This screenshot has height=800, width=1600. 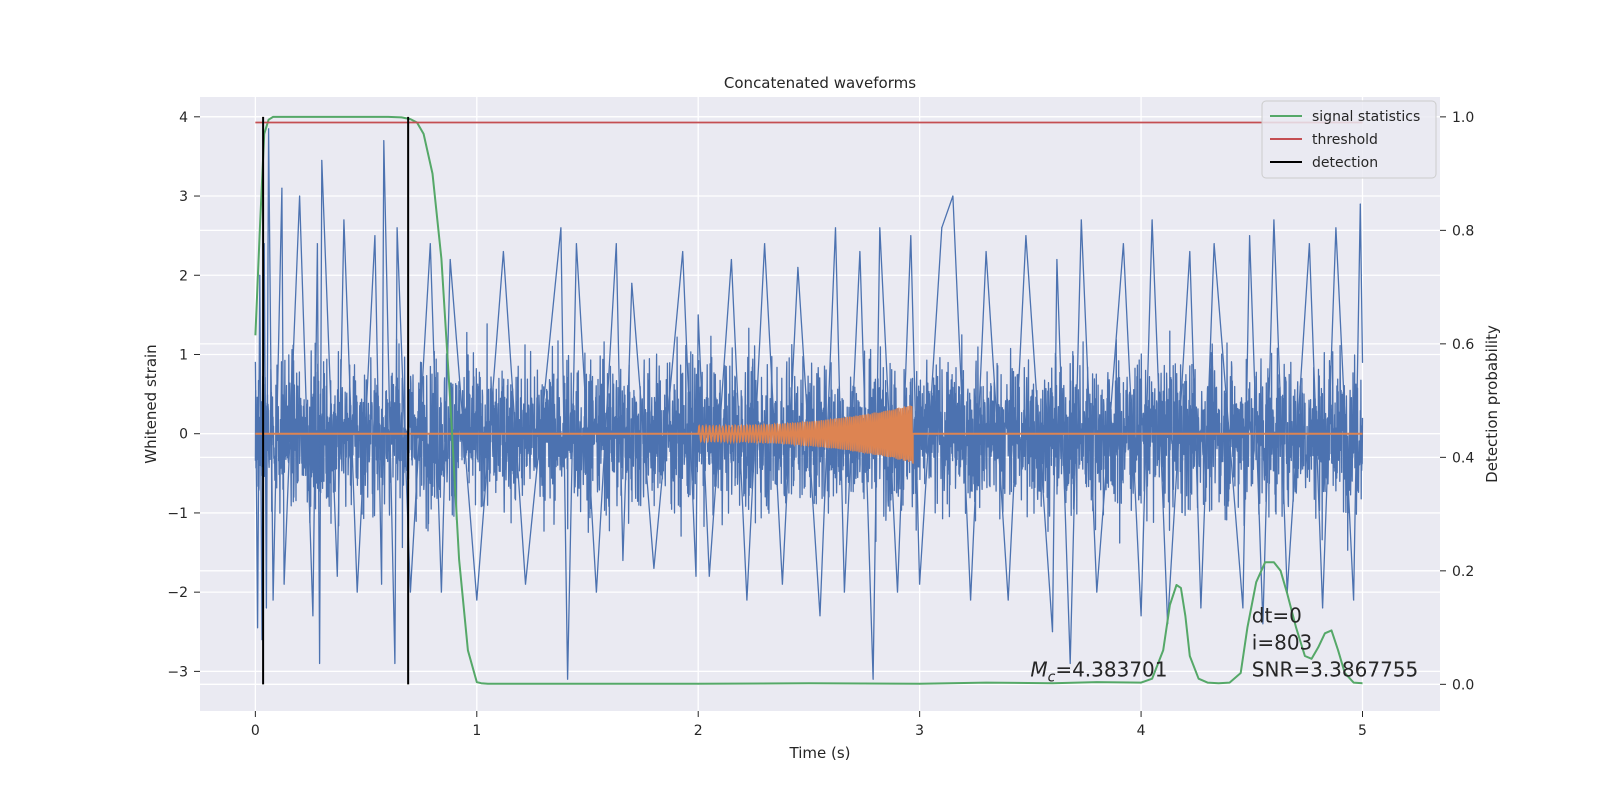 What do you see at coordinates (1463, 231) in the screenshot?
I see `y-right-tick-label: 0.8` at bounding box center [1463, 231].